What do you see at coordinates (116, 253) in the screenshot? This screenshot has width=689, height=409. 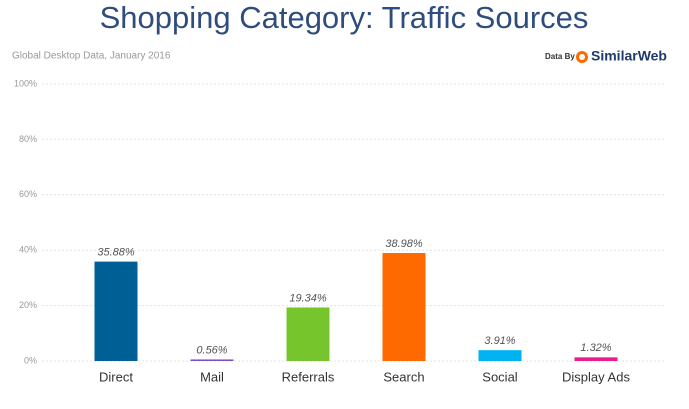 I see `value-label: 35.88%` at bounding box center [116, 253].